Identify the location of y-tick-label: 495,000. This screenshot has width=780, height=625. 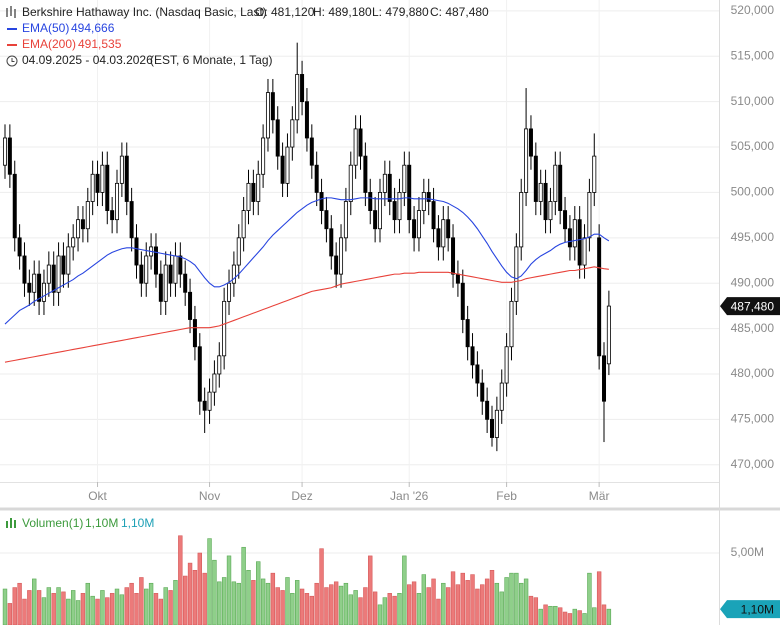
(753, 237).